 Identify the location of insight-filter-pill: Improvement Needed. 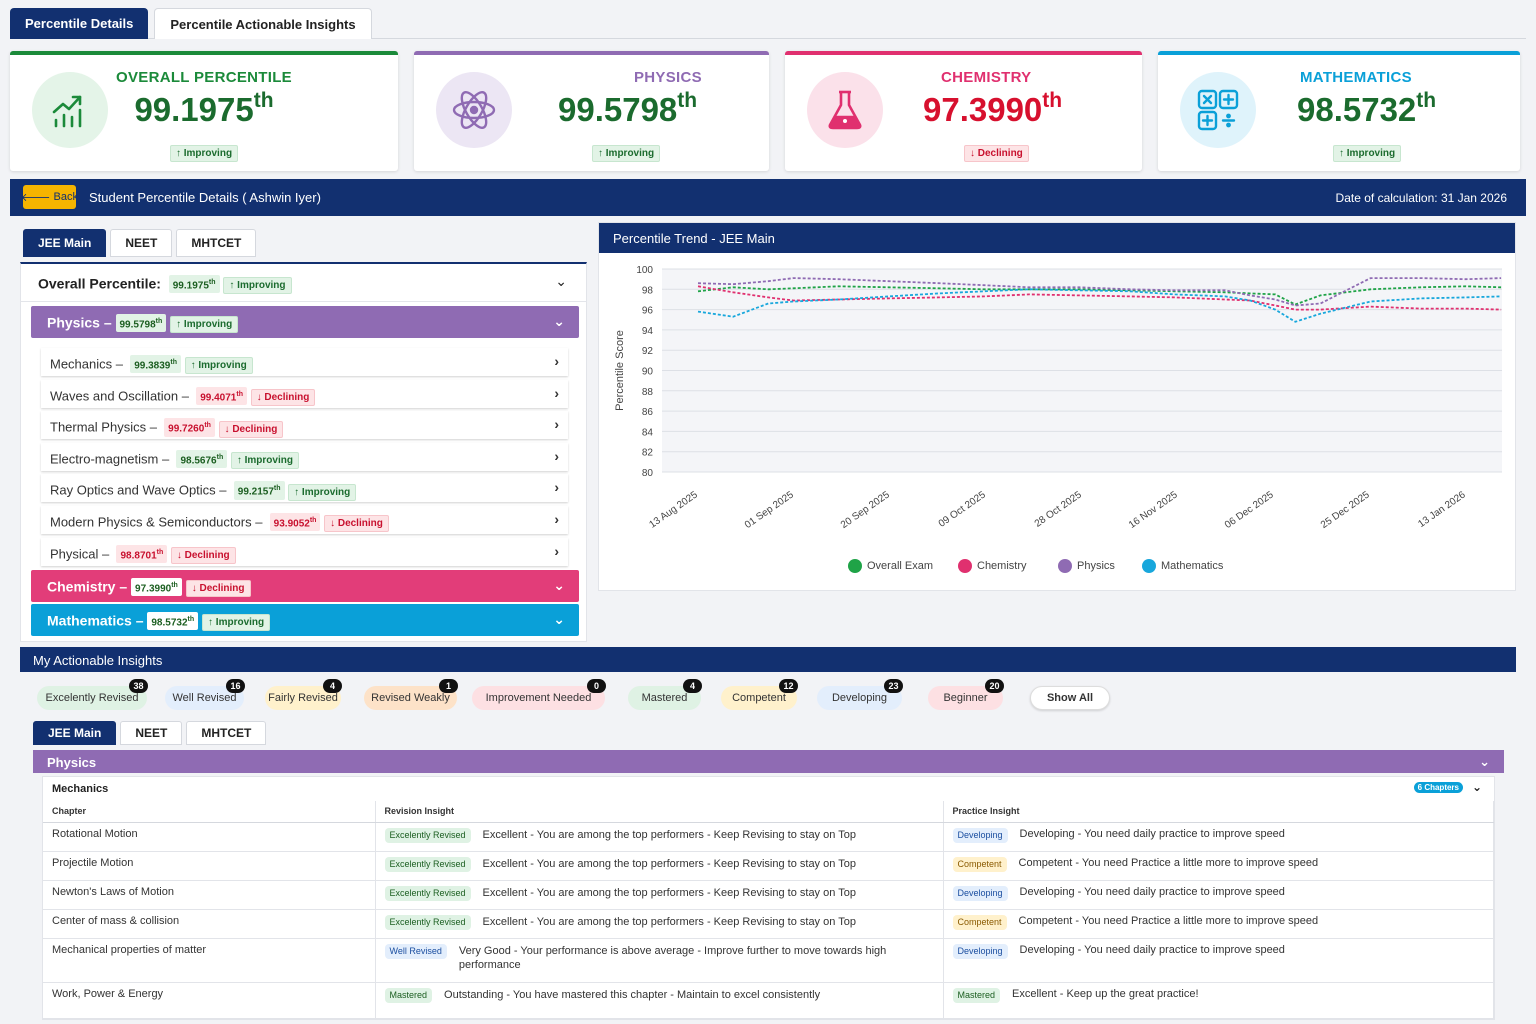
(538, 698).